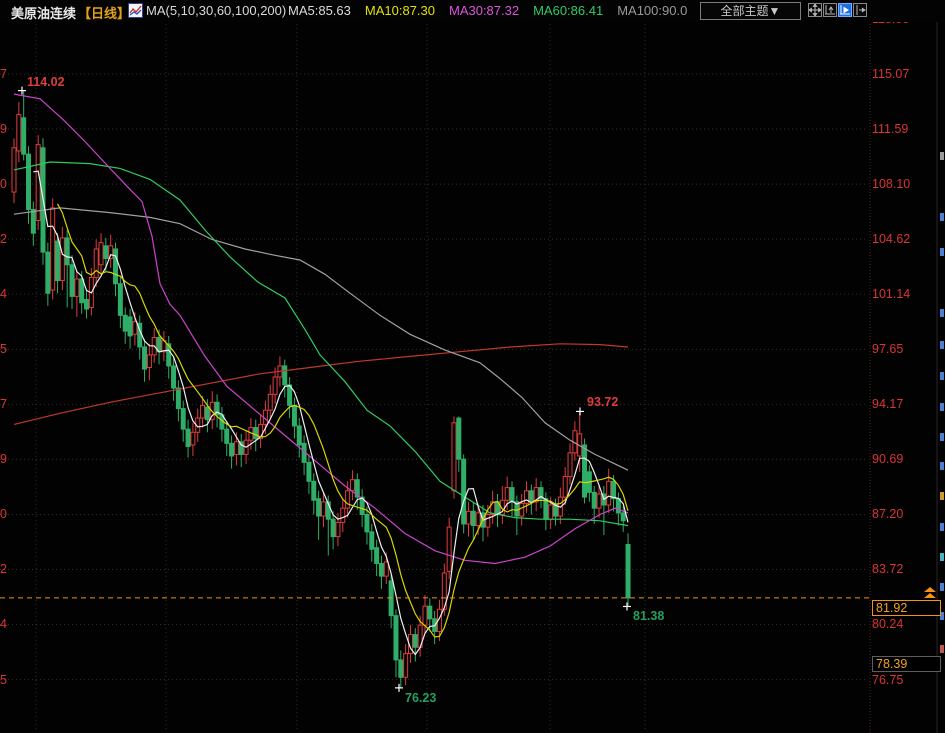 The height and width of the screenshot is (733, 945). What do you see at coordinates (888, 459) in the screenshot?
I see `axis-price-label: 90.69` at bounding box center [888, 459].